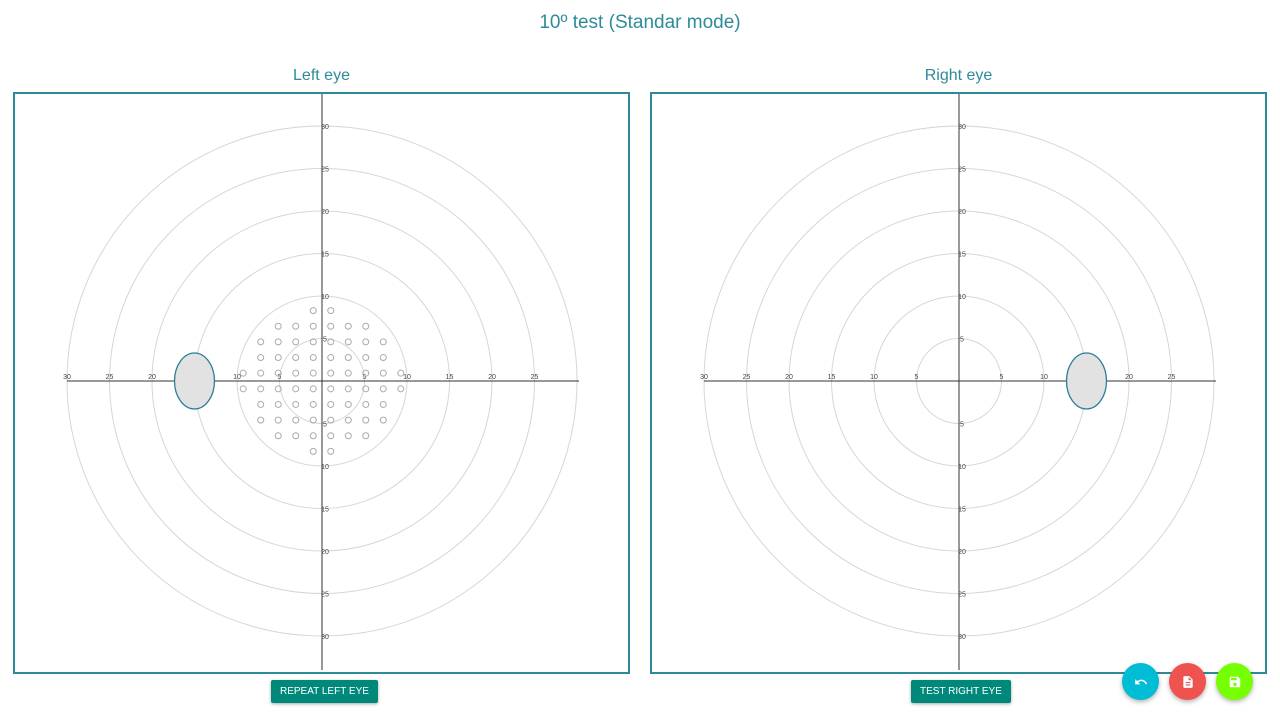 The height and width of the screenshot is (720, 1280). I want to click on right-eye-y-tick-label: 15, so click(962, 255).